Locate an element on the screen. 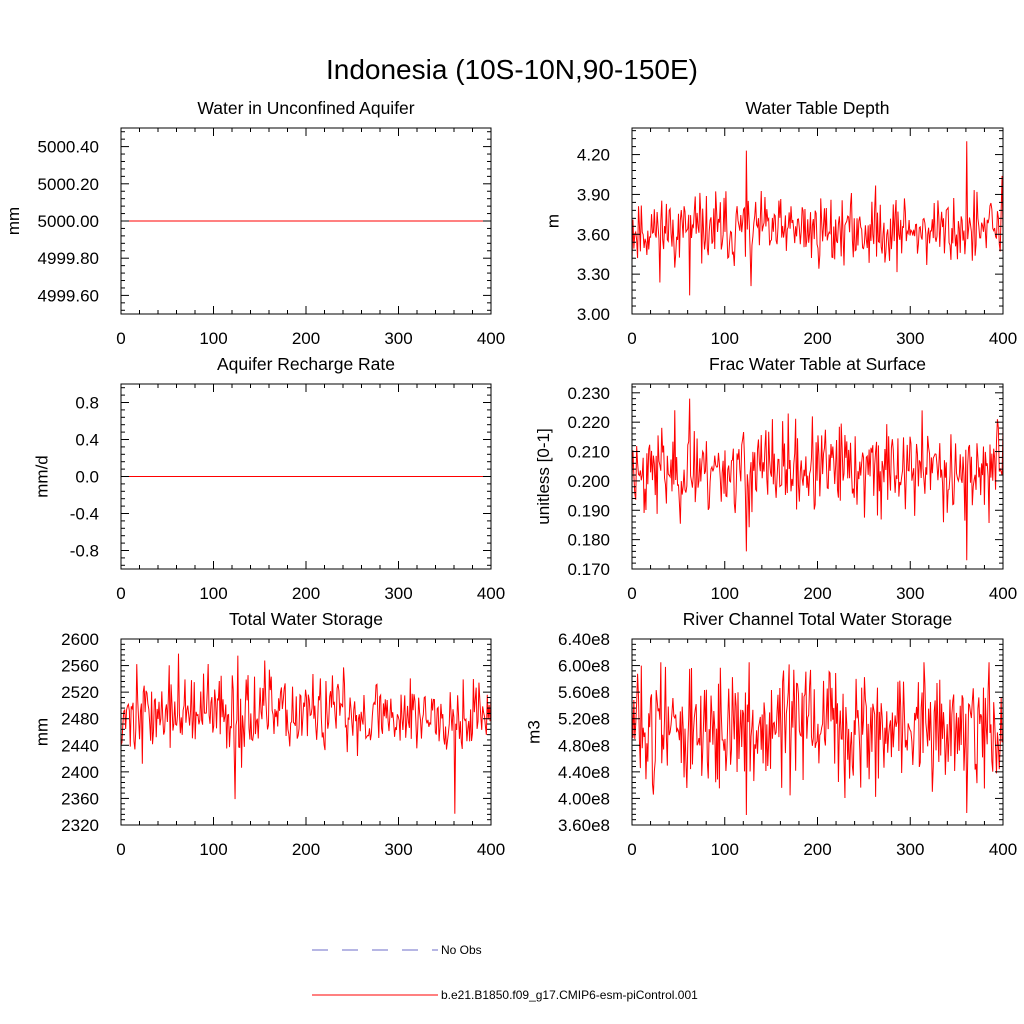 This screenshot has height=1024, width=1024. y-axis-label: m is located at coordinates (552, 221).